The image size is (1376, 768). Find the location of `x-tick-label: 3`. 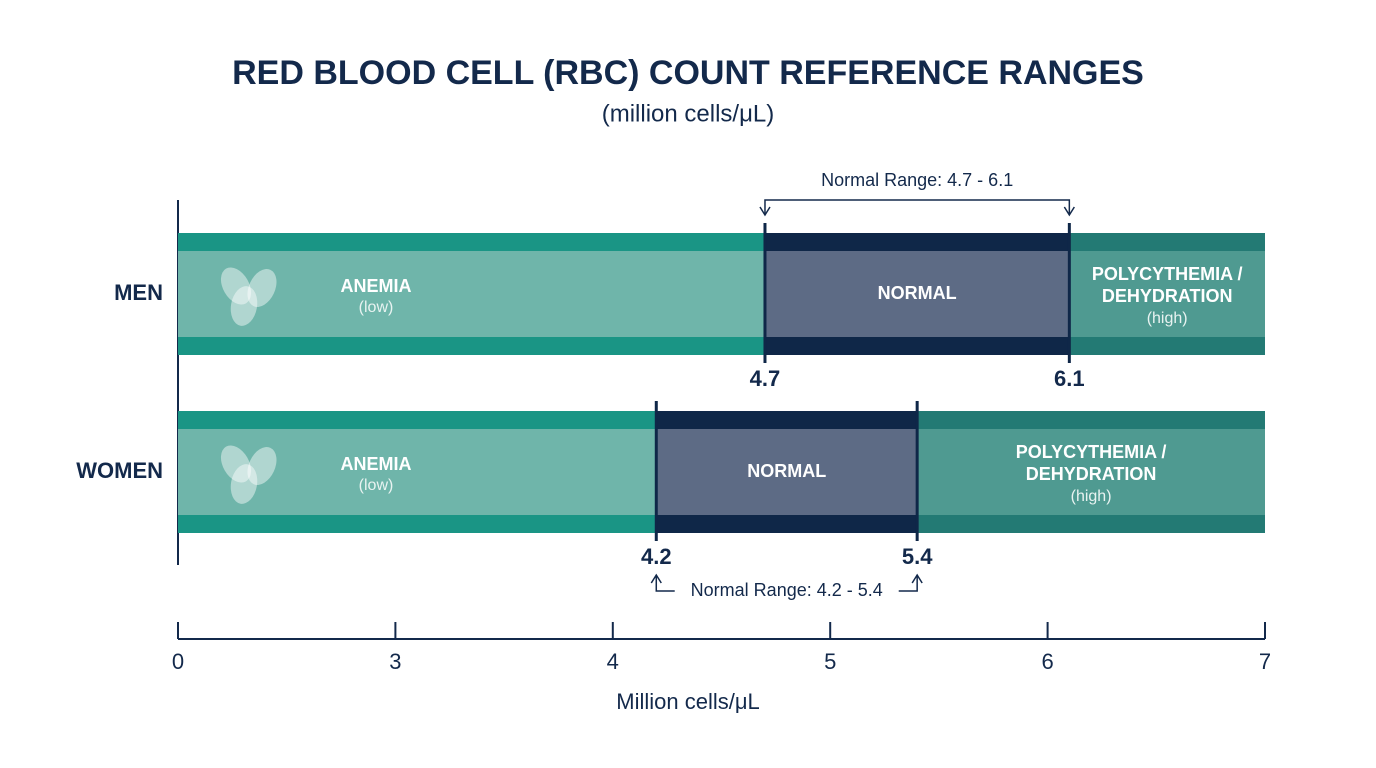

x-tick-label: 3 is located at coordinates (395, 661).